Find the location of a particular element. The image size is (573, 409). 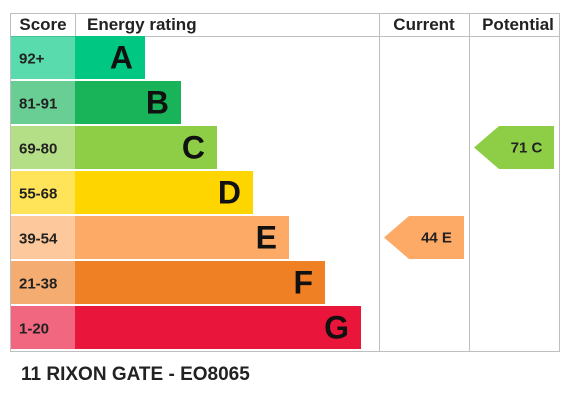

score-label-b: 81-91 is located at coordinates (38, 104).